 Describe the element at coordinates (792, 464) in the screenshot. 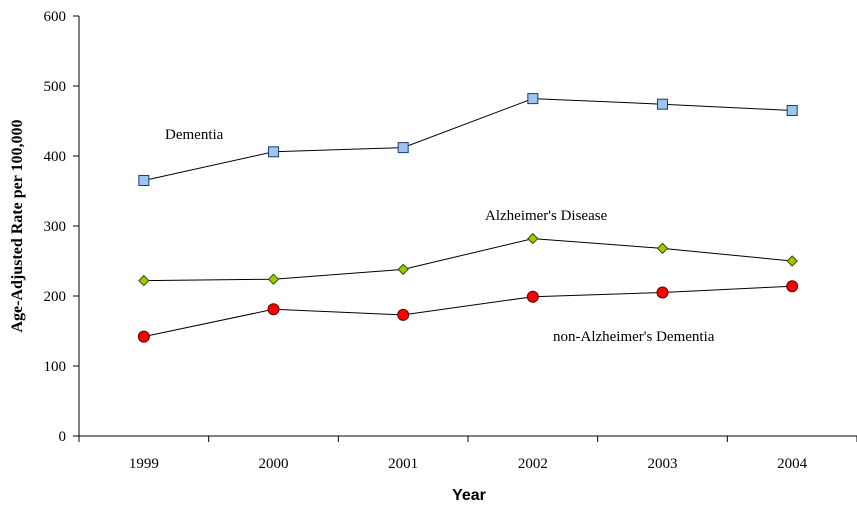

I see `x-tick-label-2004: 2004` at that location.